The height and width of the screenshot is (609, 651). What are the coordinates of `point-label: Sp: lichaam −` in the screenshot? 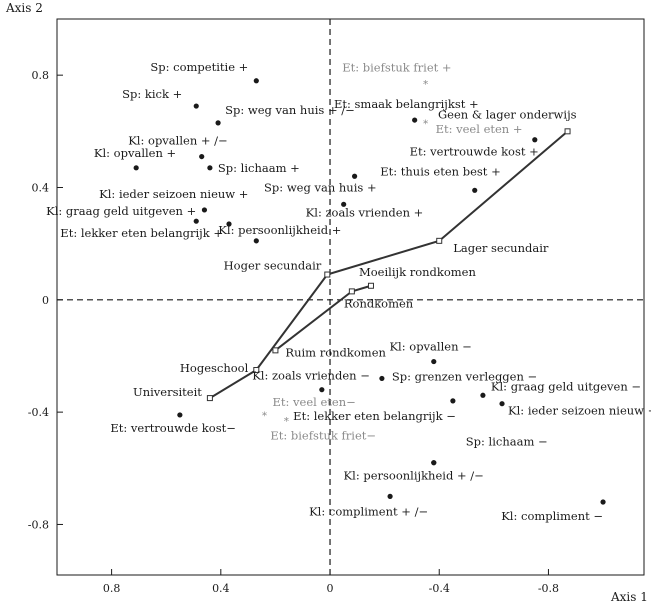 It's located at (507, 442).